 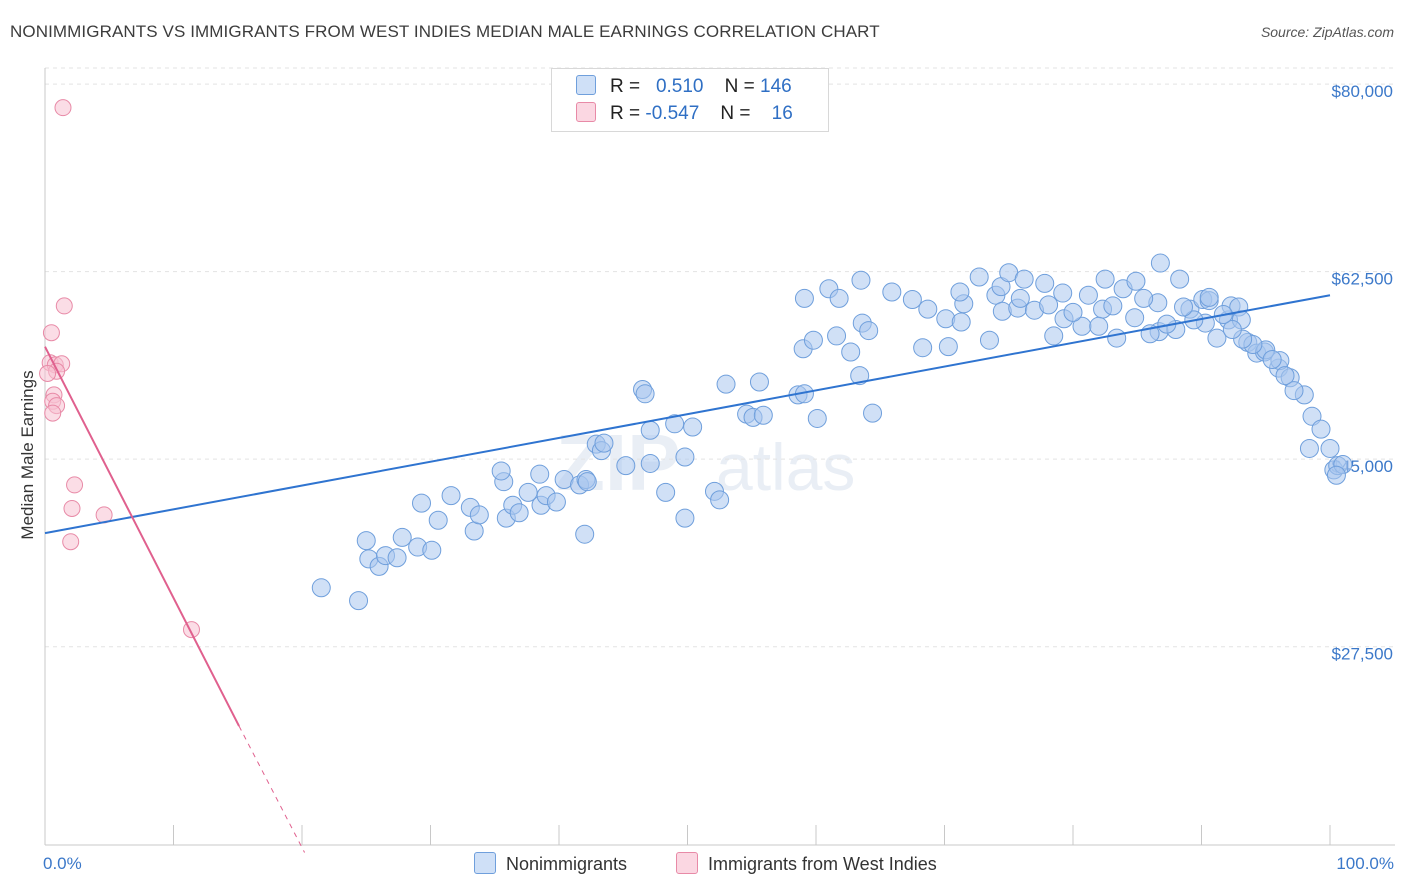 I want to click on y-tick-labels: $27,500$45,000$62,500$80,000, so click(x=1362, y=373).